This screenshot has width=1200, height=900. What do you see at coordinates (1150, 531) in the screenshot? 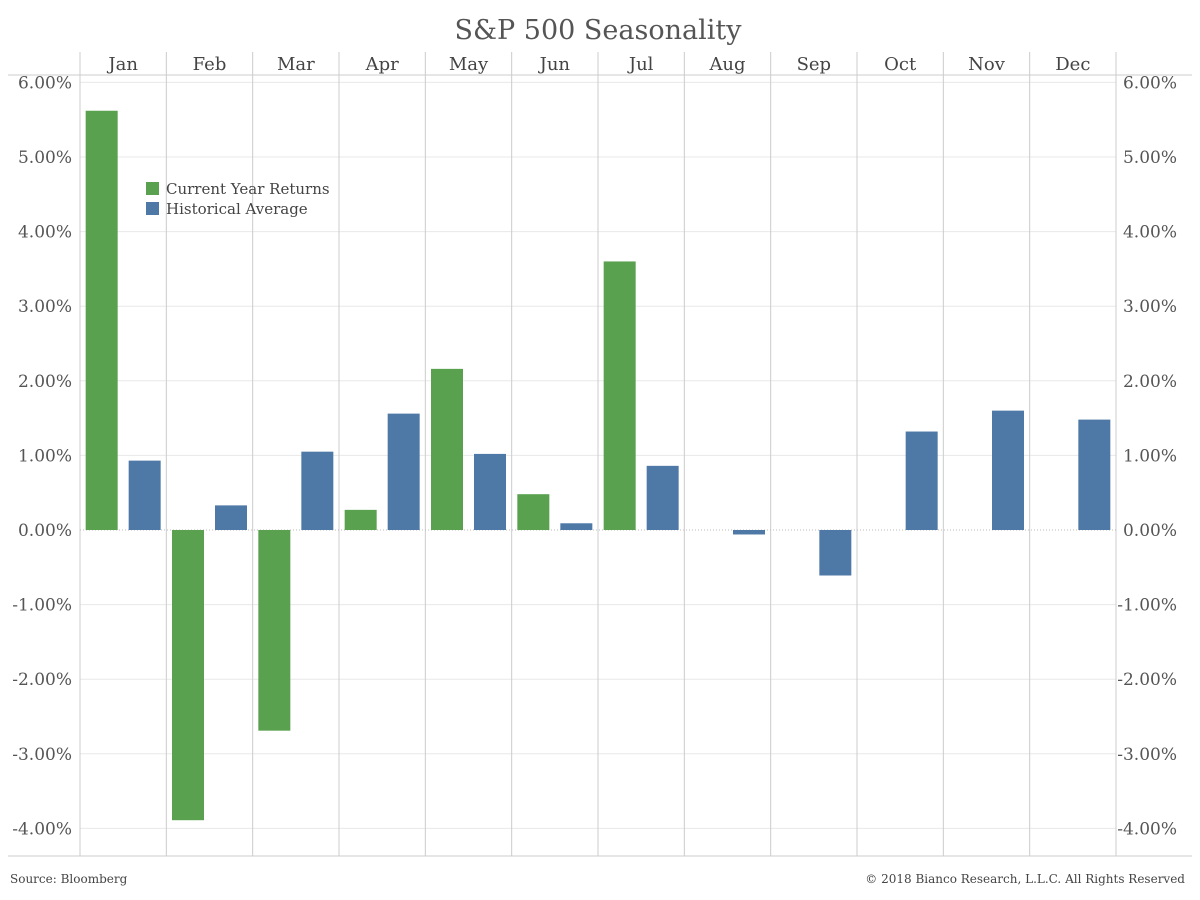
I see `y-tick-label-right: 0.00%` at bounding box center [1150, 531].